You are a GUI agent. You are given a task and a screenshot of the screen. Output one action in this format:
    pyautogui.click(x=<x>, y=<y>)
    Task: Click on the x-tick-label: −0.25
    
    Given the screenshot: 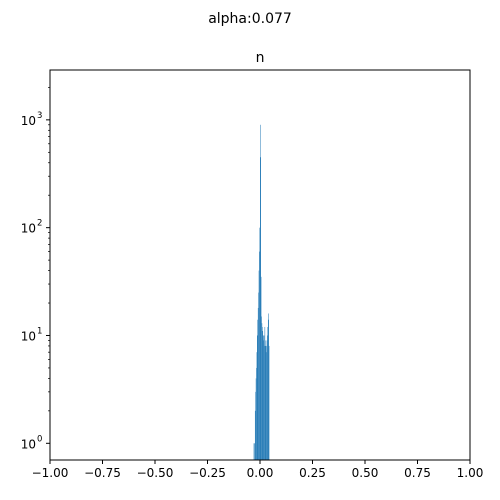 What is the action you would take?
    pyautogui.click(x=207, y=473)
    